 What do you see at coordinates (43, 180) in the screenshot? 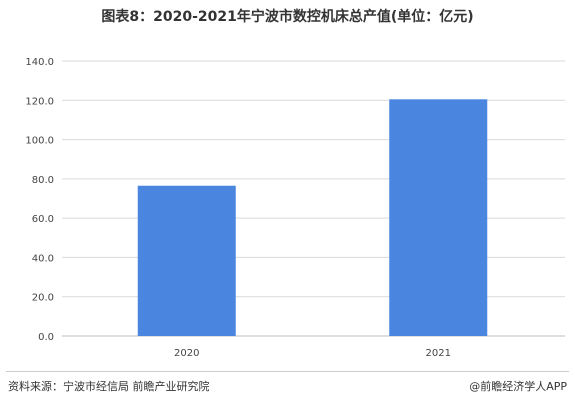
I see `y-tick-label: 80.0` at bounding box center [43, 180].